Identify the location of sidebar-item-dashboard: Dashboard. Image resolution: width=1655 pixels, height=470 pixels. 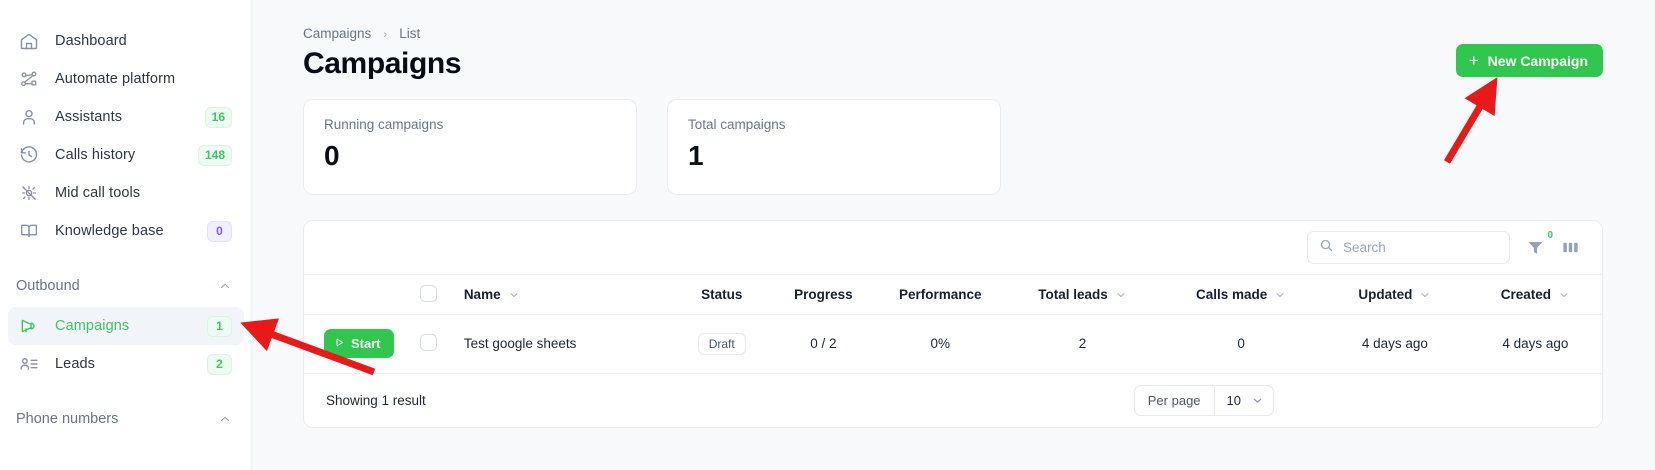
(126, 41).